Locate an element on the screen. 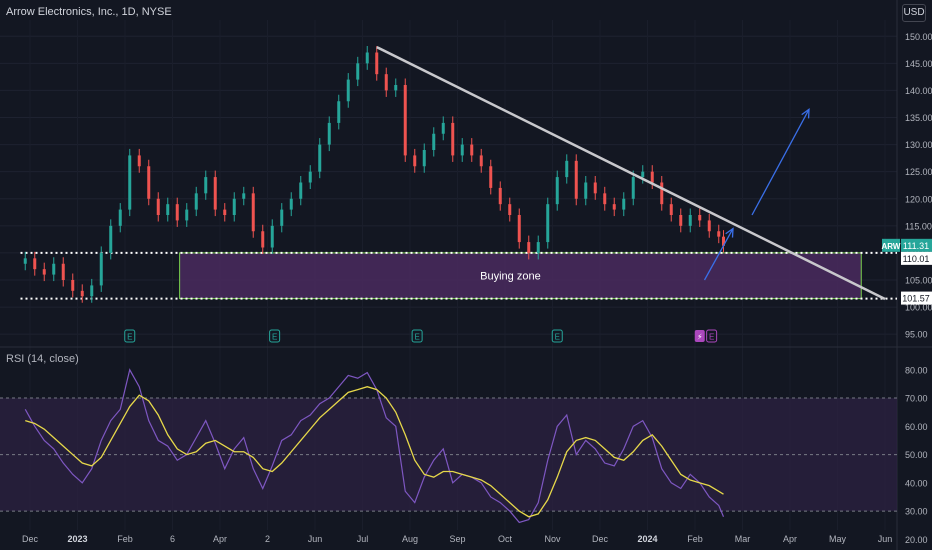 This screenshot has height=550, width=932. time-tick-label: Nov is located at coordinates (552, 539).